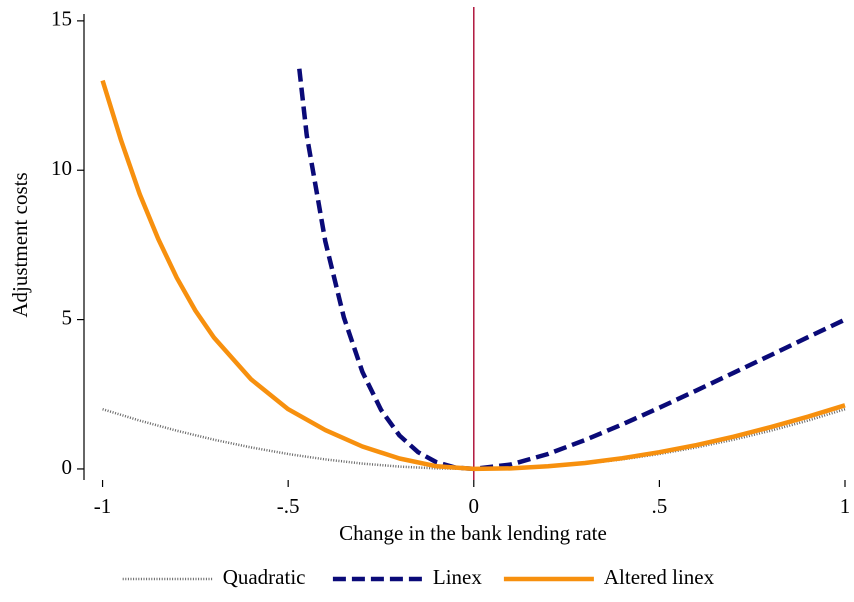 The width and height of the screenshot is (854, 602). I want to click on x-axis-label: Change in the bank lending rate, so click(473, 533).